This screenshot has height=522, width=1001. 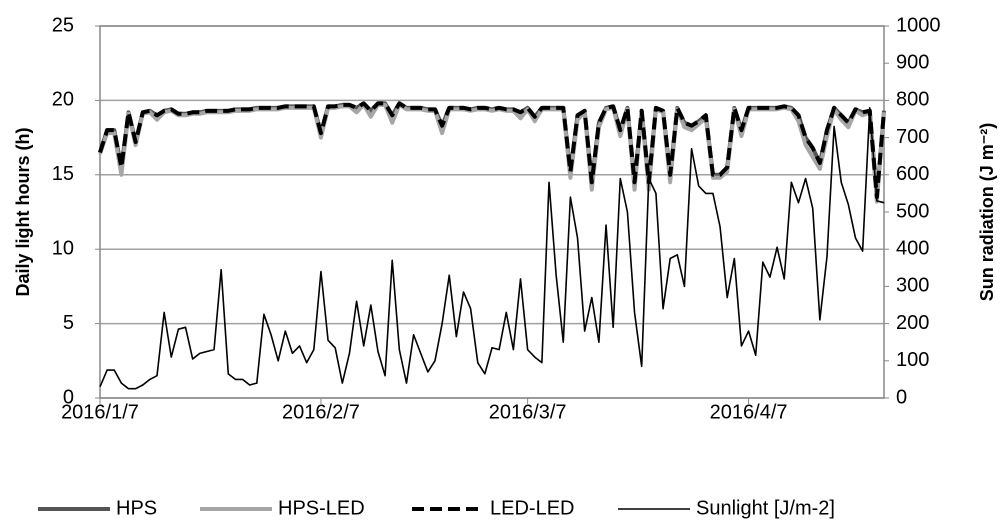 I want to click on y2-tick-label: 0, so click(x=901, y=397).